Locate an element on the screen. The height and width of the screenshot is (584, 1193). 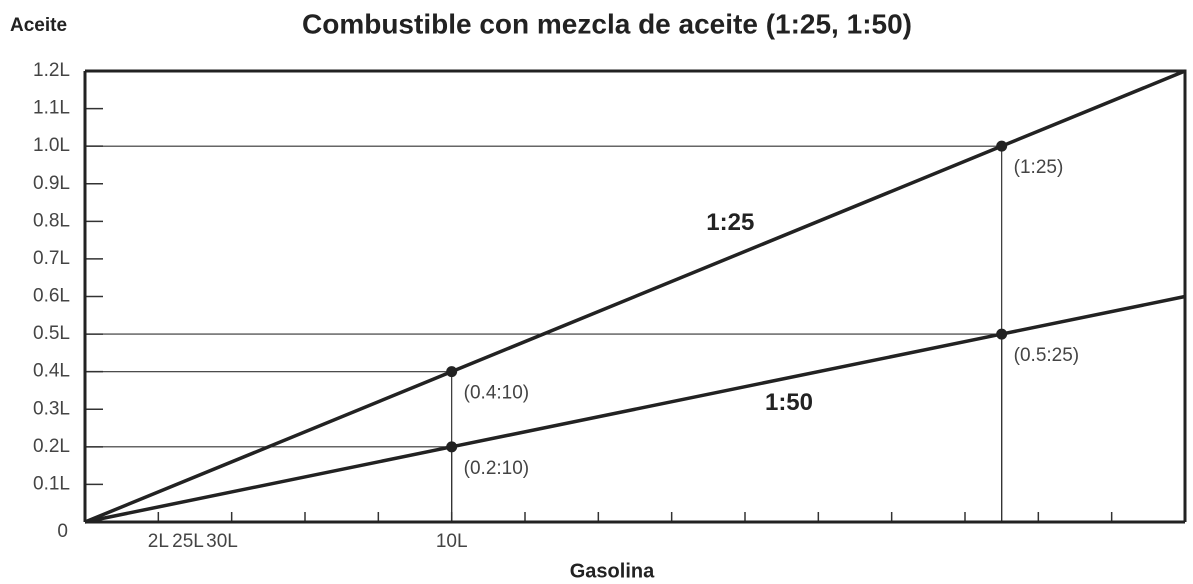
y-tick-label: 0.9L is located at coordinates (51, 183).